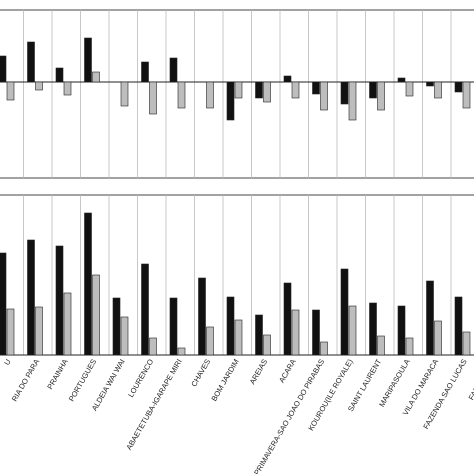  I want to click on x-tick-label: AREIAS, so click(259, 372).